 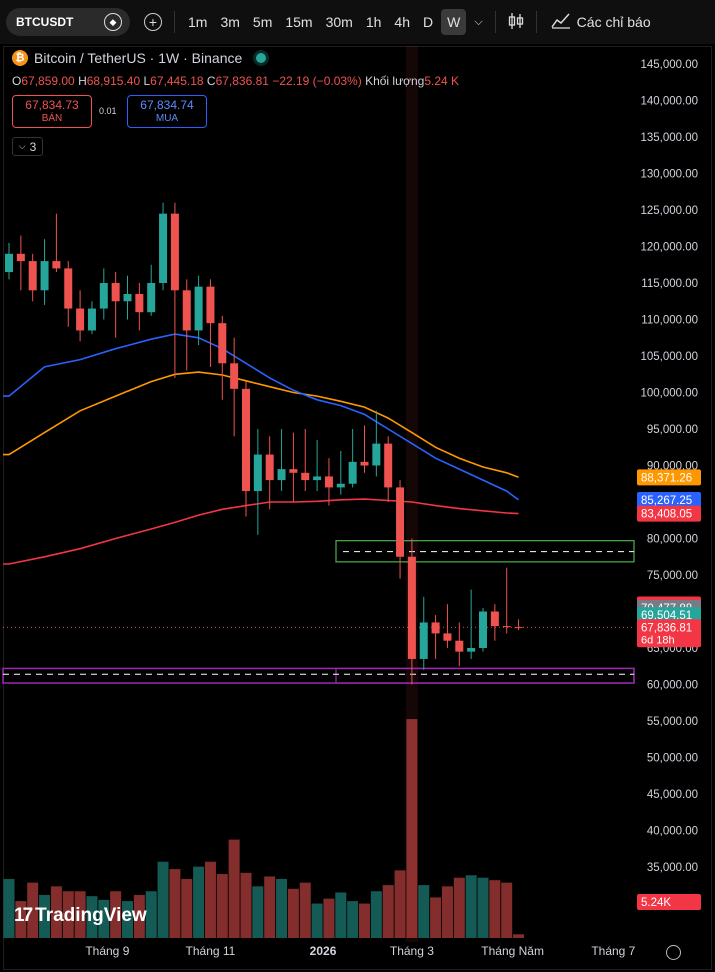 What do you see at coordinates (672, 832) in the screenshot?
I see `y-axis-tick-label: 40,000.00` at bounding box center [672, 832].